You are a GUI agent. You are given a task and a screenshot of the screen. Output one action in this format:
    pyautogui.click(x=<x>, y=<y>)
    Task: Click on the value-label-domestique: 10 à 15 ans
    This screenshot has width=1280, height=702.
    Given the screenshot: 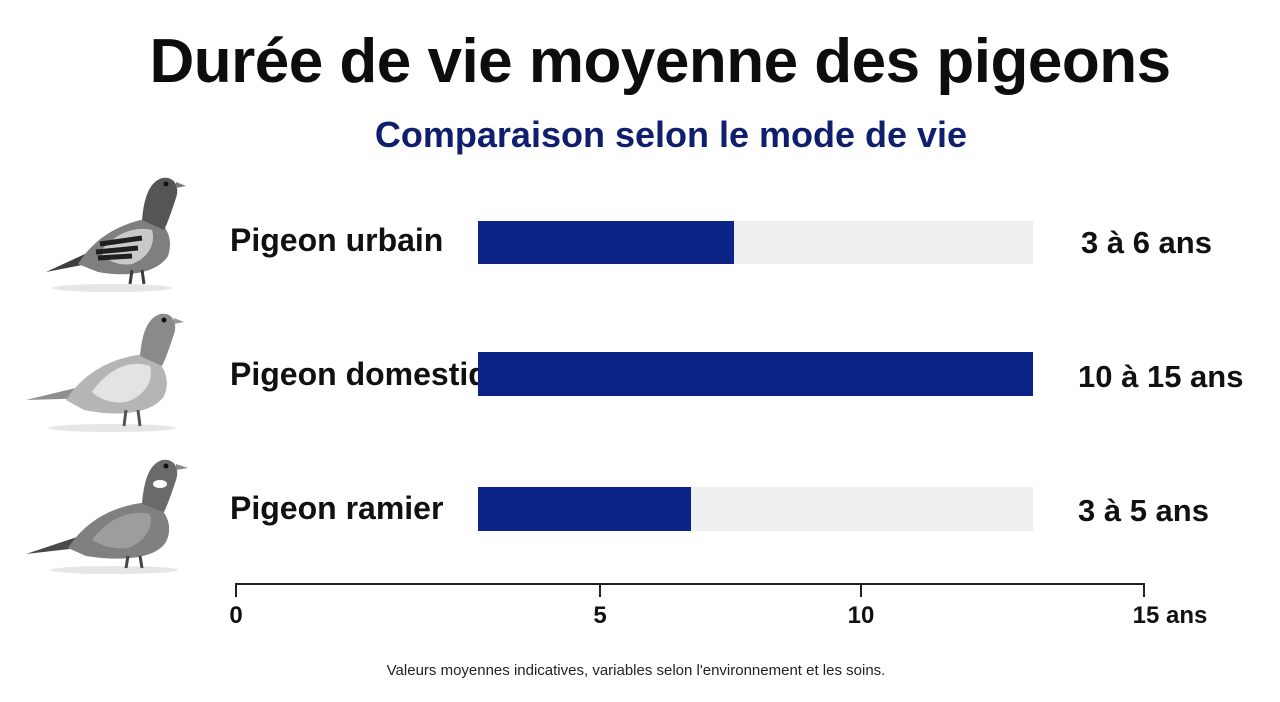 What is the action you would take?
    pyautogui.click(x=1161, y=376)
    